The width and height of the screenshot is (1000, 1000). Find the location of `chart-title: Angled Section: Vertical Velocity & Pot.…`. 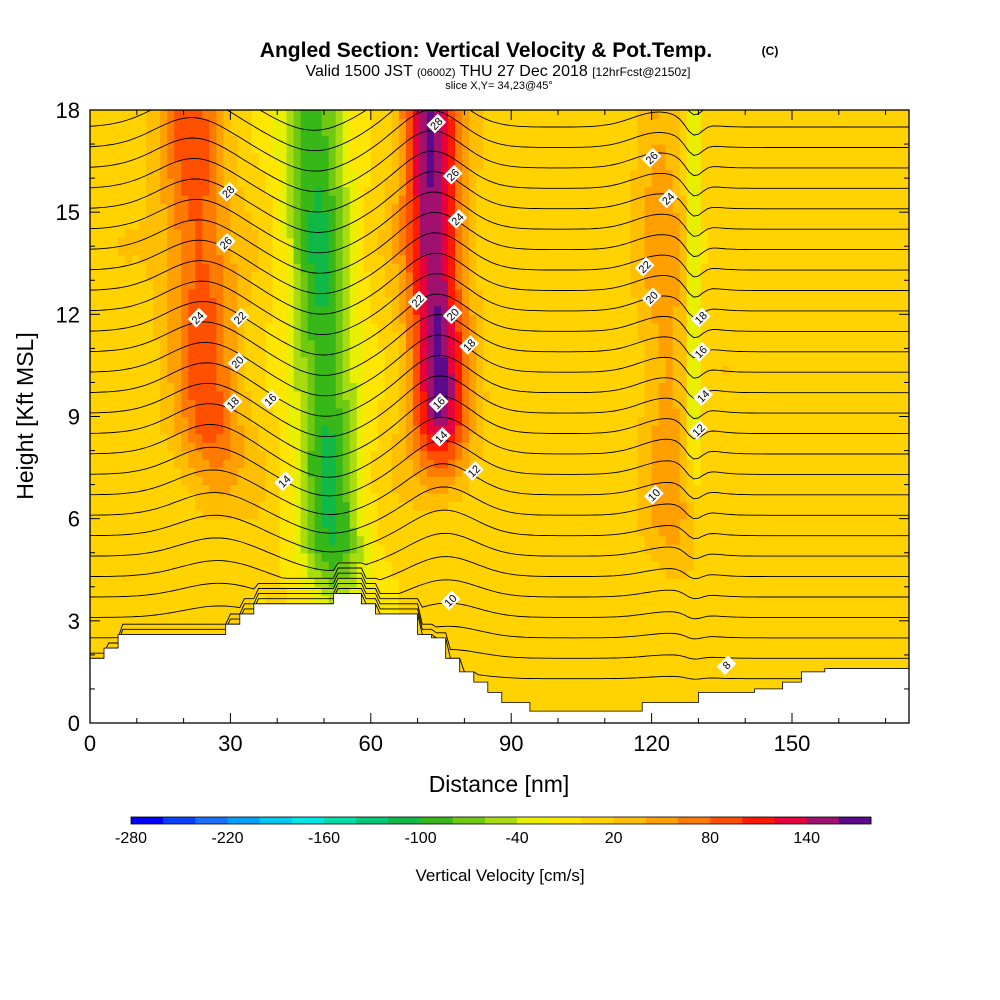

chart-title: Angled Section: Vertical Velocity & Pot.… is located at coordinates (519, 50).